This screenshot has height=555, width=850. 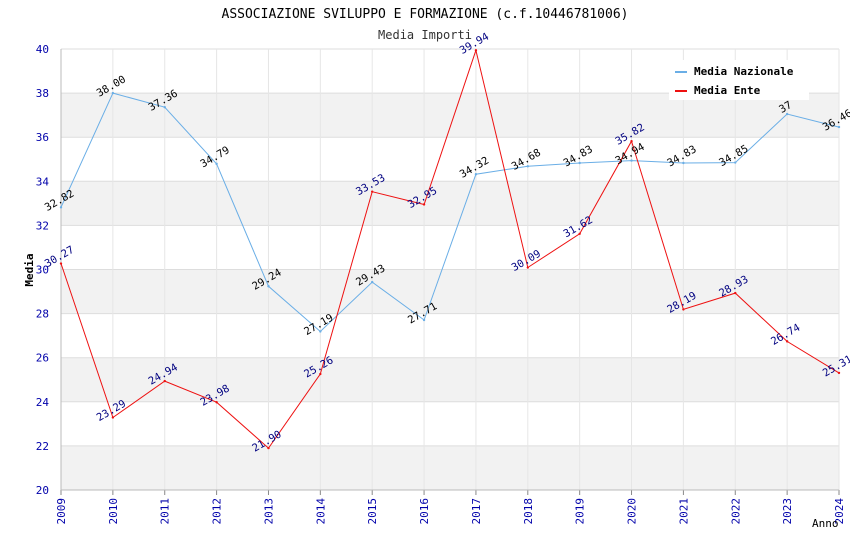 What do you see at coordinates (42, 137) in the screenshot?
I see `y-tick-label: 36` at bounding box center [42, 137].